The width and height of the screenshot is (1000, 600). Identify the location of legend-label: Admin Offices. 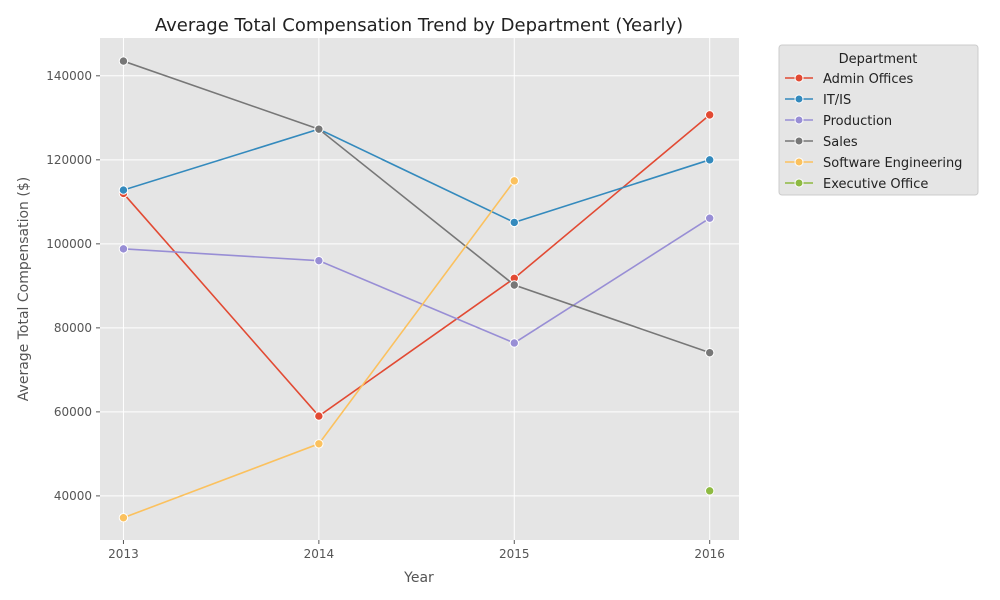
(868, 79).